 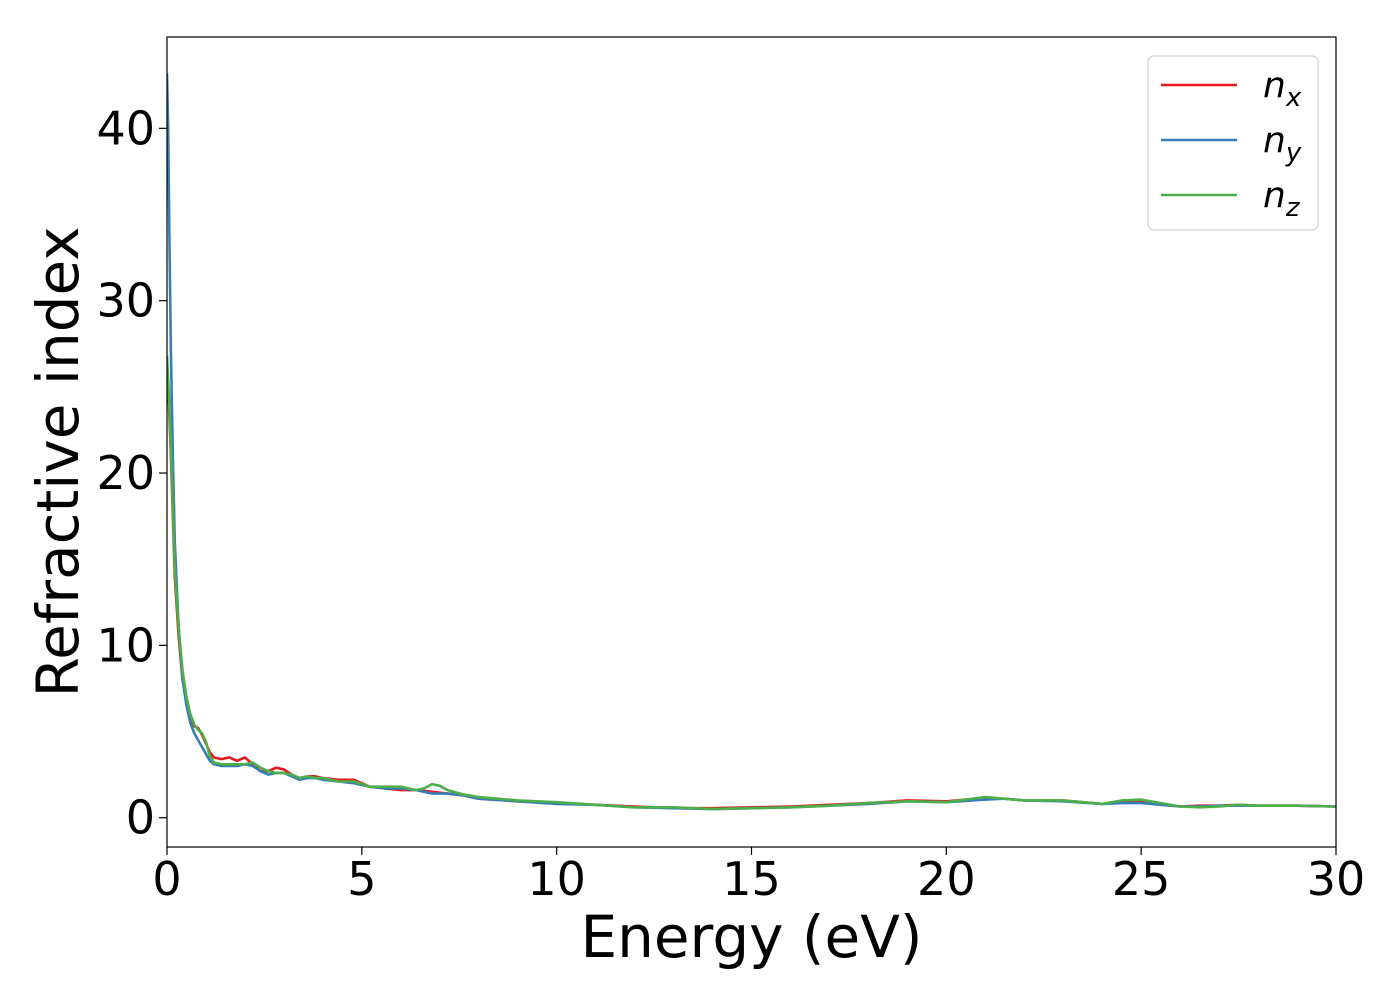 I want to click on x-tick-label: 0, so click(x=166, y=879).